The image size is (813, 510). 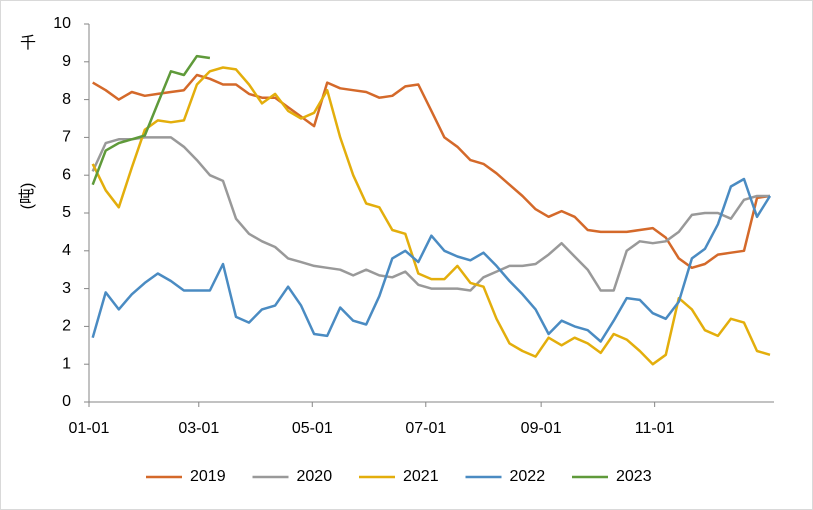 I want to click on x-tick-label: 07-01, so click(x=425, y=428).